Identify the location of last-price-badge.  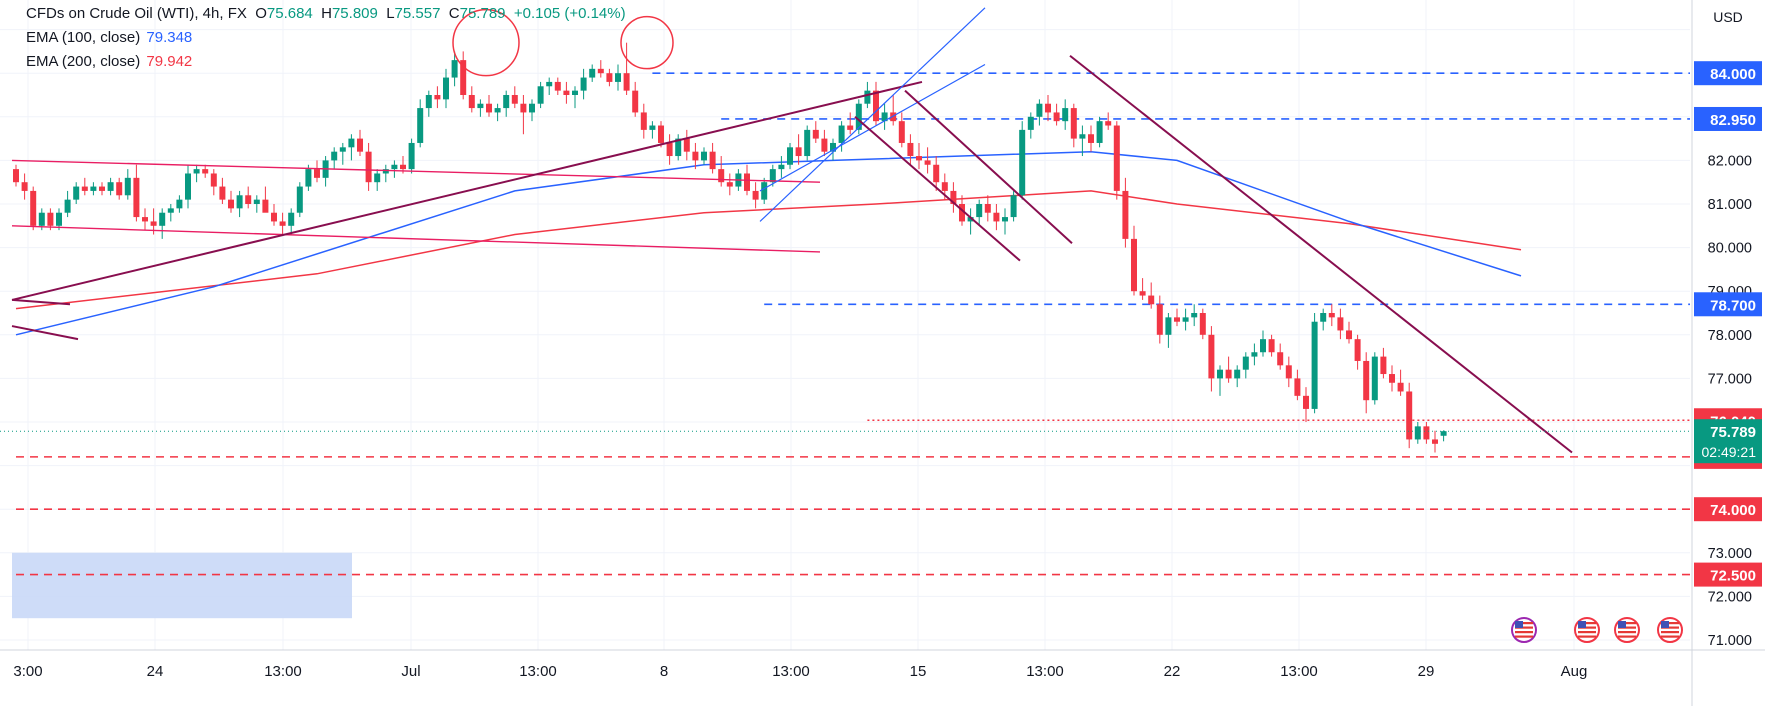
(1728, 441).